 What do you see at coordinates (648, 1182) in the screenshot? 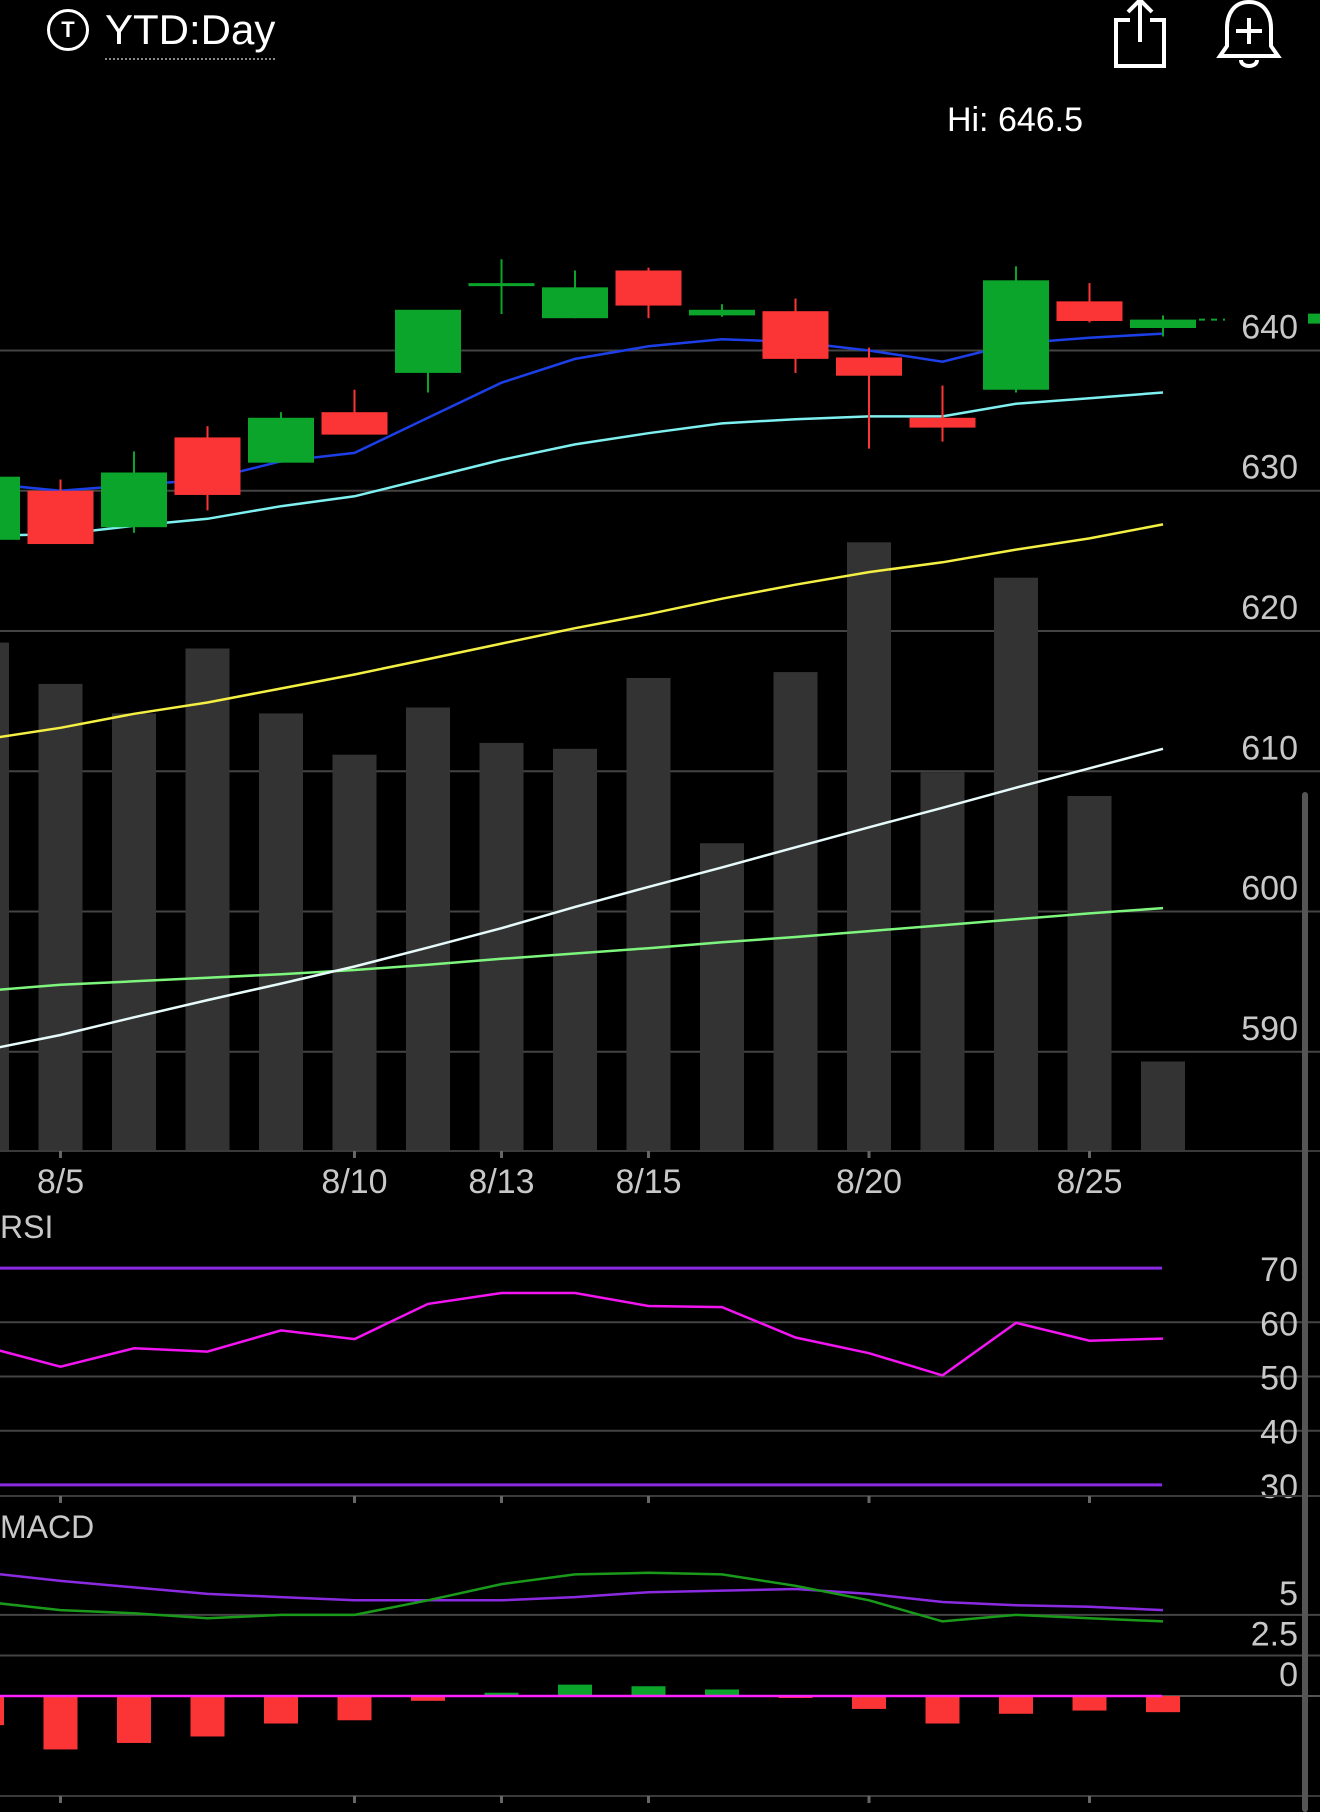
I see `x-axis-label: 8/15` at bounding box center [648, 1182].